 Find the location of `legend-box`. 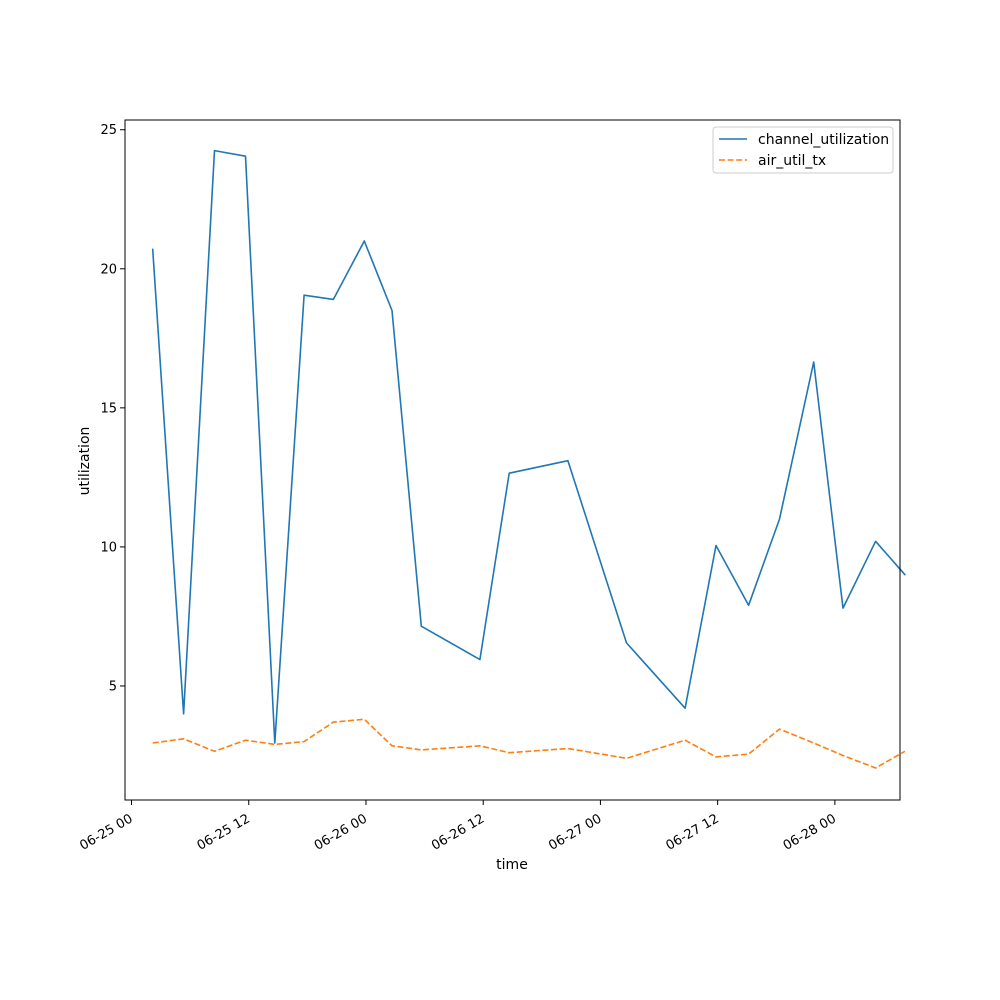

legend-box is located at coordinates (803, 150).